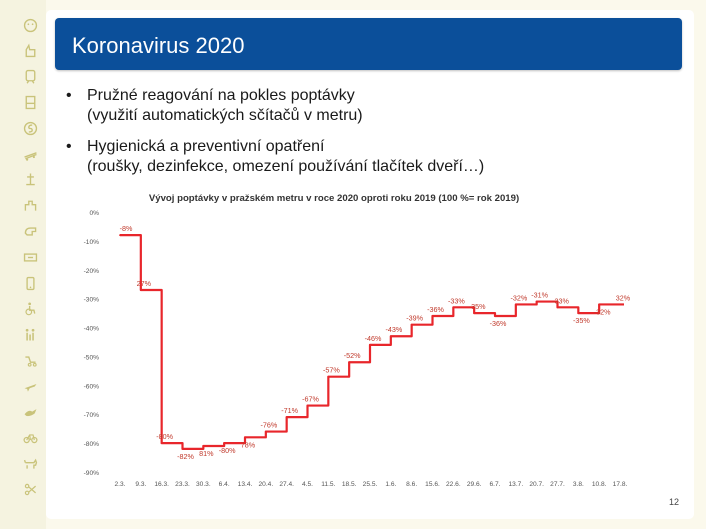  I want to click on data-label: -57%, so click(331, 370).